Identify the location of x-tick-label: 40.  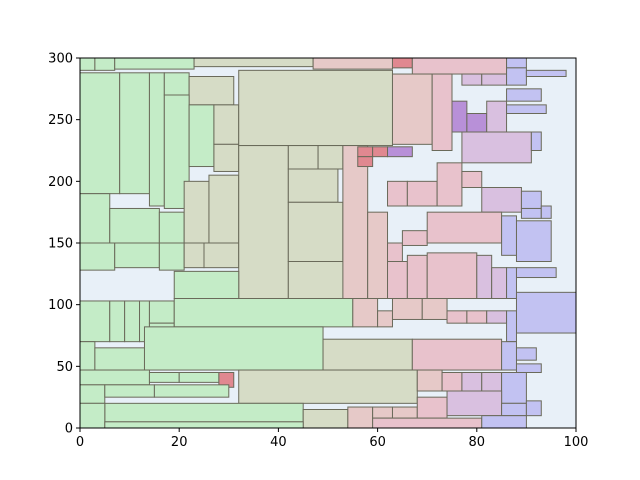
(278, 442).